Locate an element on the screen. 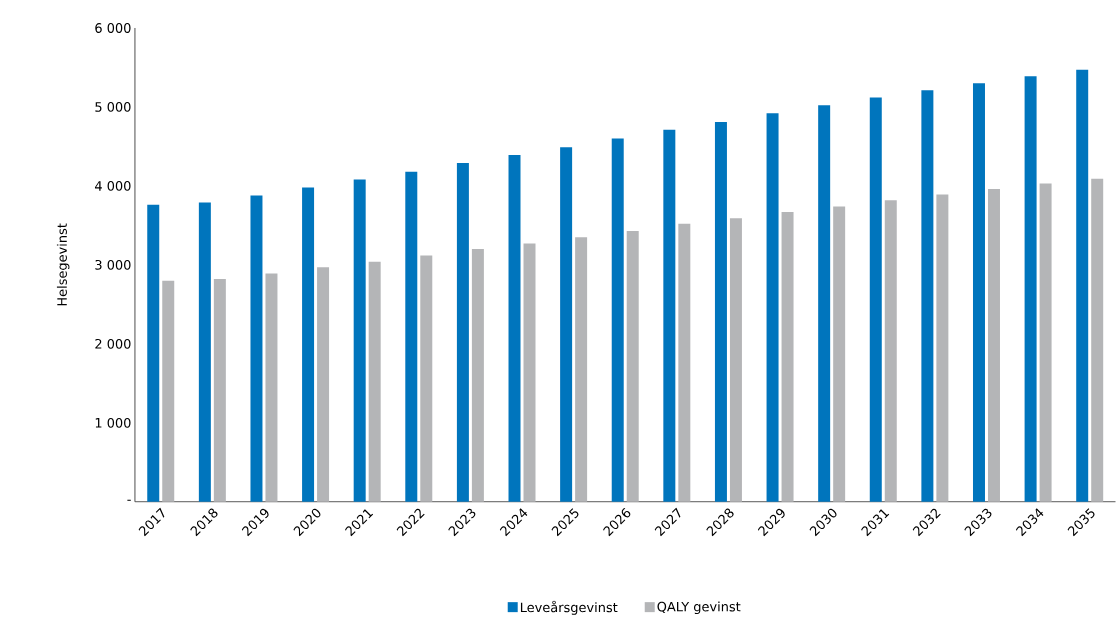 This screenshot has height=622, width=1116. y-tick-label: 3 000 is located at coordinates (113, 265).